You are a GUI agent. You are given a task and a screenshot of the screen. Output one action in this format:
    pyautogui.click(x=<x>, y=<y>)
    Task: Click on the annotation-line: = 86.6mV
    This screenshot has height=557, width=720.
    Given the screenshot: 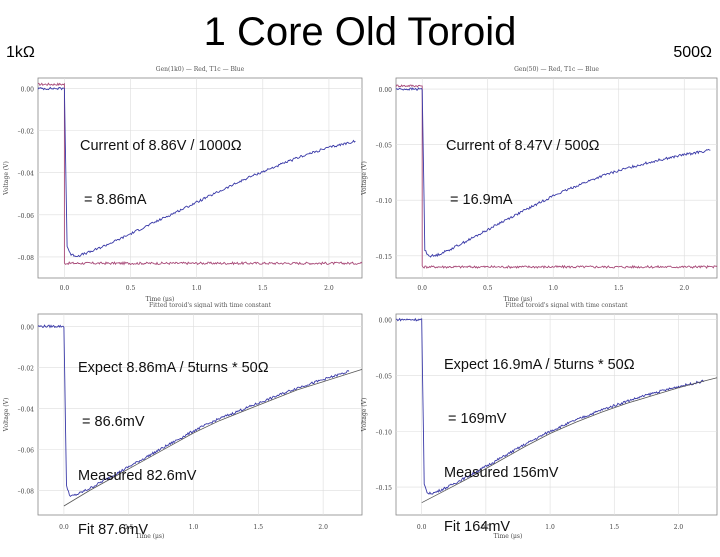 What is the action you would take?
    pyautogui.click(x=111, y=422)
    